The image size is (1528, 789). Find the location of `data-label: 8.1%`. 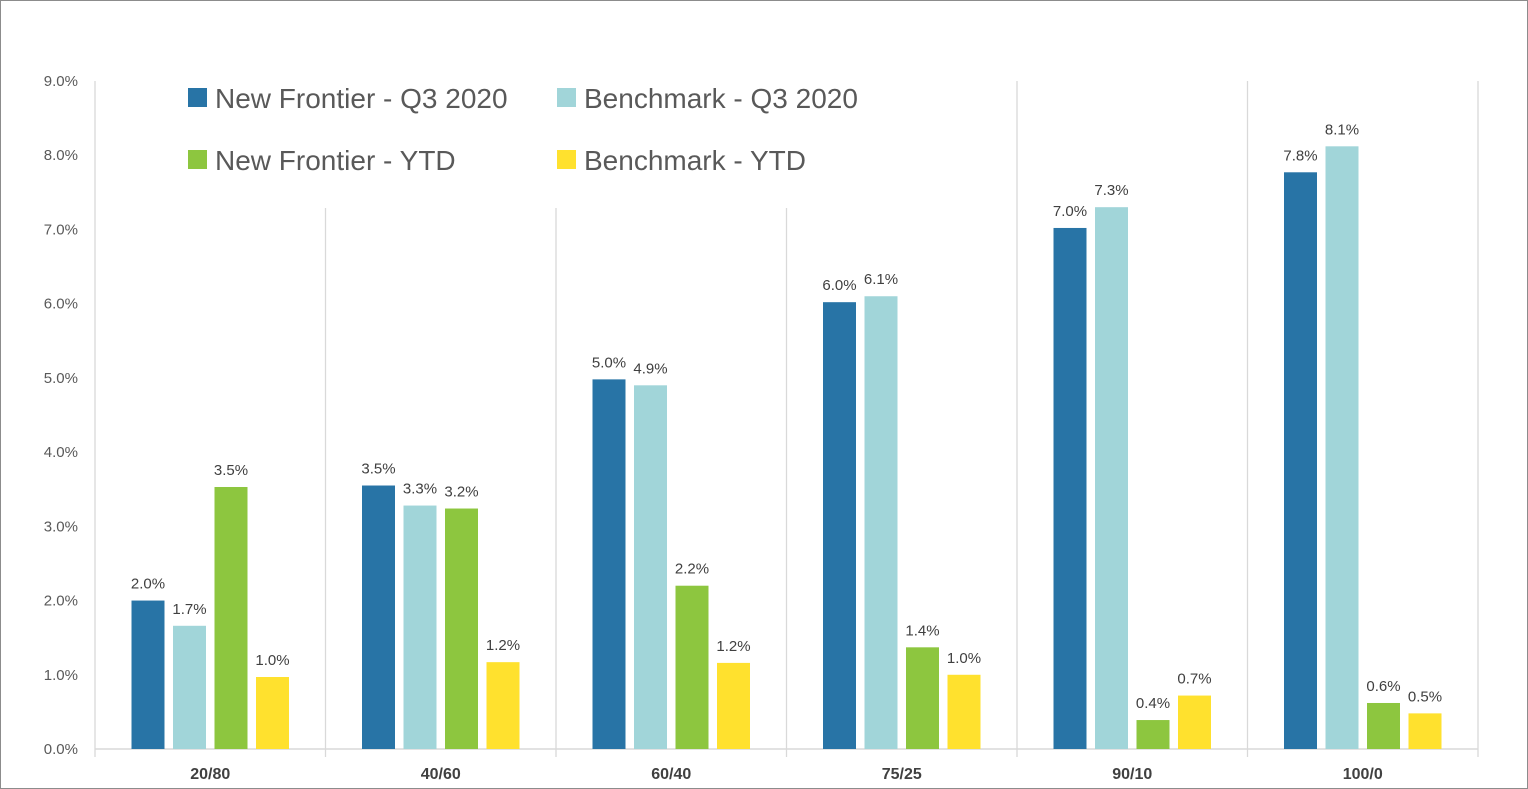

data-label: 8.1% is located at coordinates (1342, 129).